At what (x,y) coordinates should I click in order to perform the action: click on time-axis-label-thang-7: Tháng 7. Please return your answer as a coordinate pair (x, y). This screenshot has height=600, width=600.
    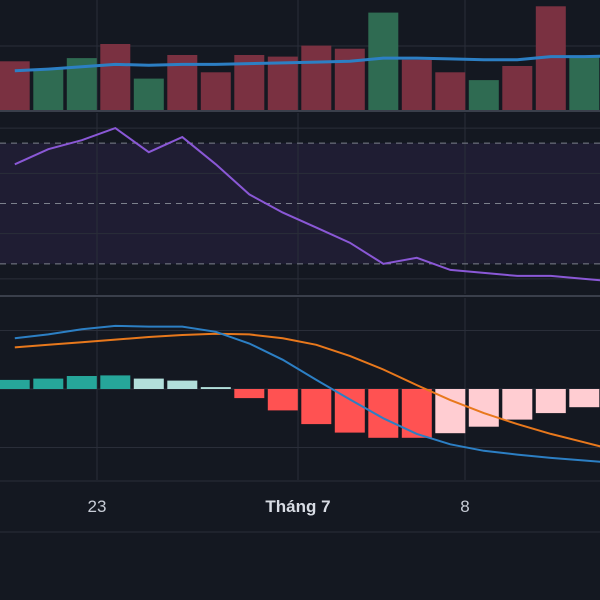
    Looking at the image, I should click on (297, 506).